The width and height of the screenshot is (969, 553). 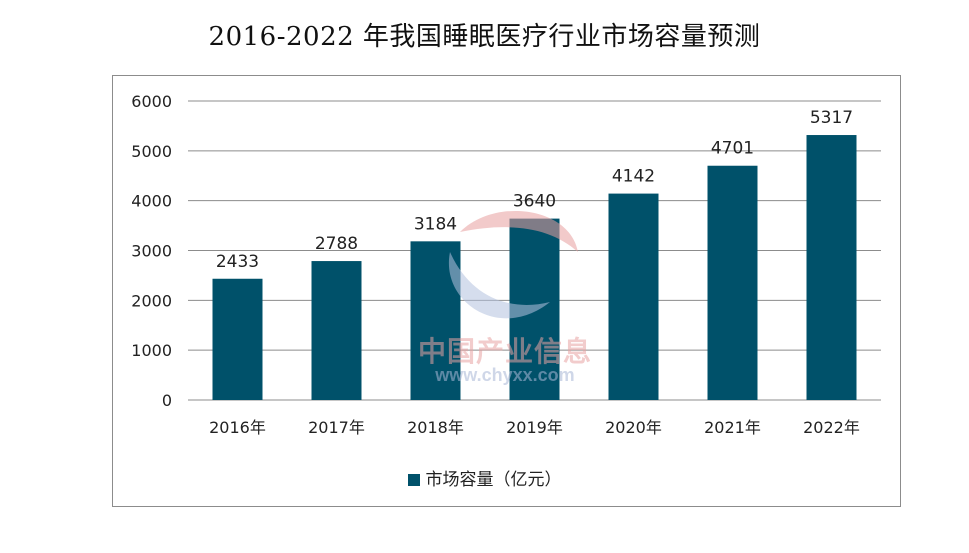 What do you see at coordinates (633, 427) in the screenshot?
I see `x-tick-label: 2020年` at bounding box center [633, 427].